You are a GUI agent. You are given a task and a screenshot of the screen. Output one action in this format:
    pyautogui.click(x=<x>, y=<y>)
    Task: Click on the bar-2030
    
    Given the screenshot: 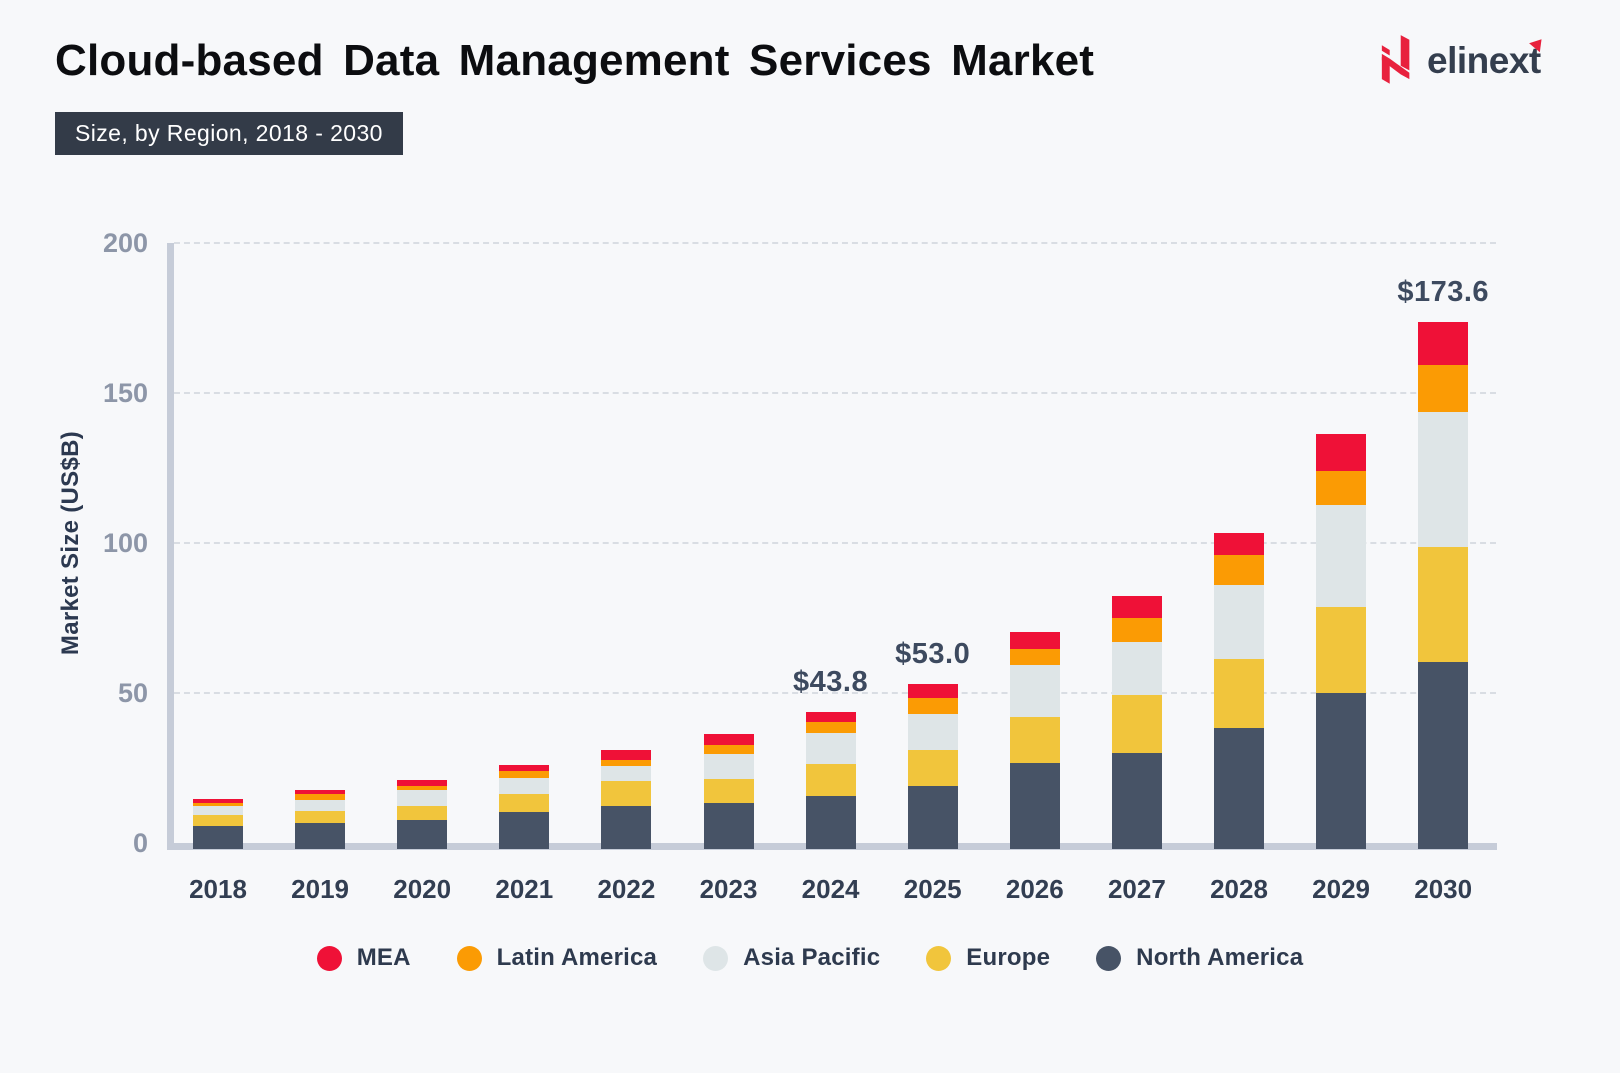 What is the action you would take?
    pyautogui.click(x=1443, y=585)
    